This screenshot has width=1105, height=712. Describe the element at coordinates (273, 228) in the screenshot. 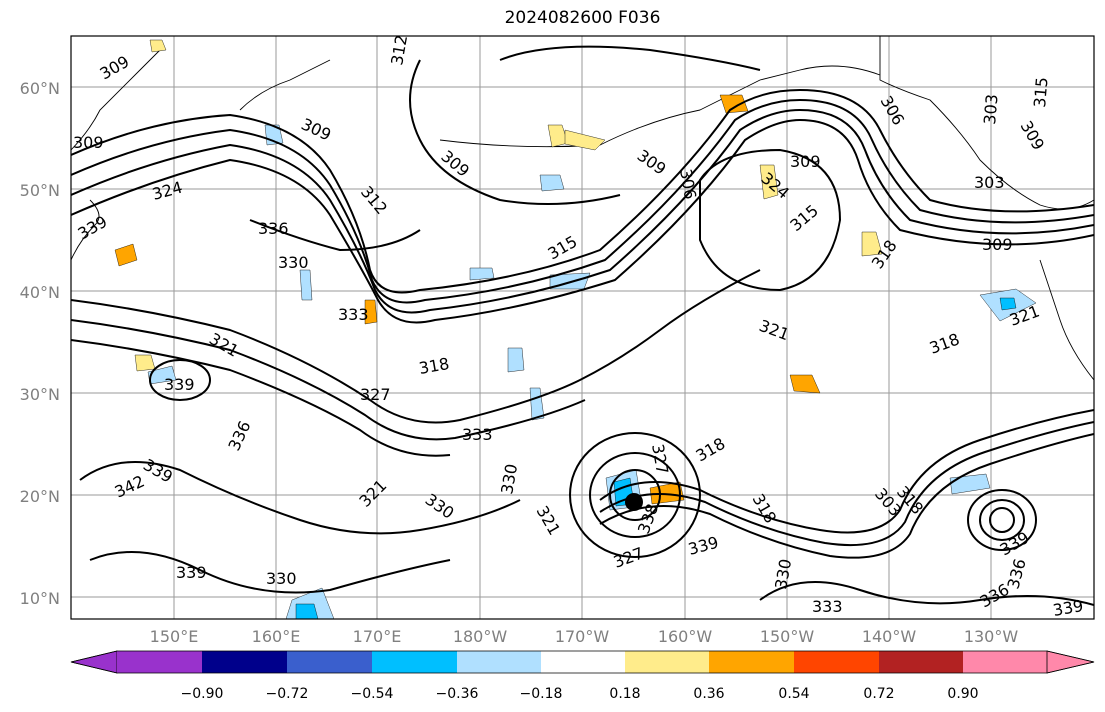

I see `contour-label: 336` at that location.